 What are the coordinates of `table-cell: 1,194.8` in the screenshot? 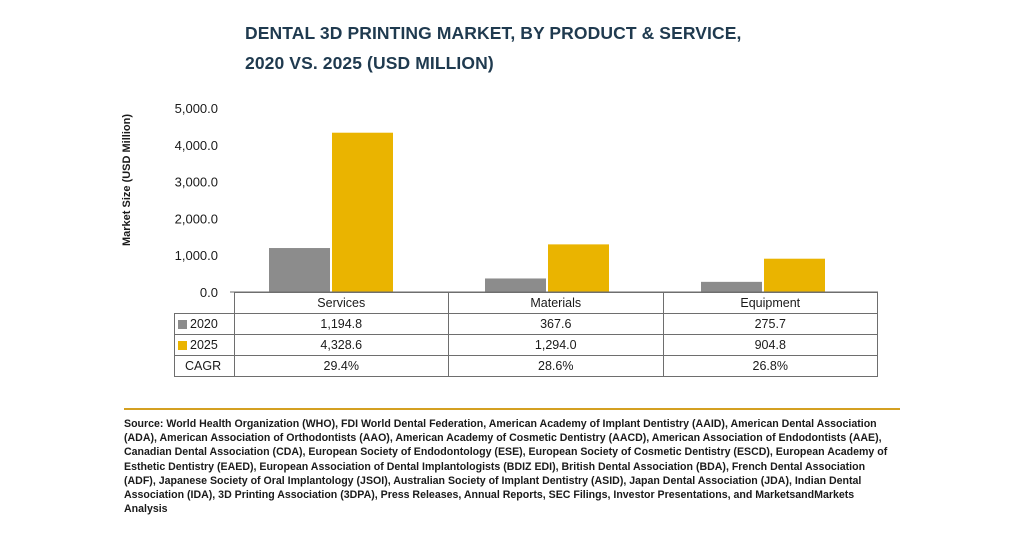 It's located at (341, 324).